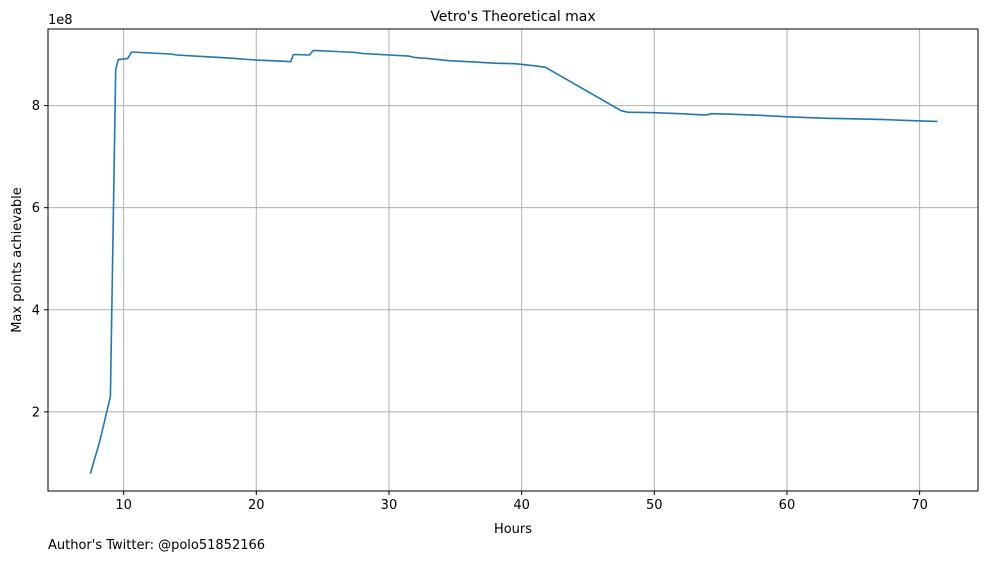 The width and height of the screenshot is (988, 562). I want to click on chart-title: Vetro's Theoretical max, so click(512, 17).